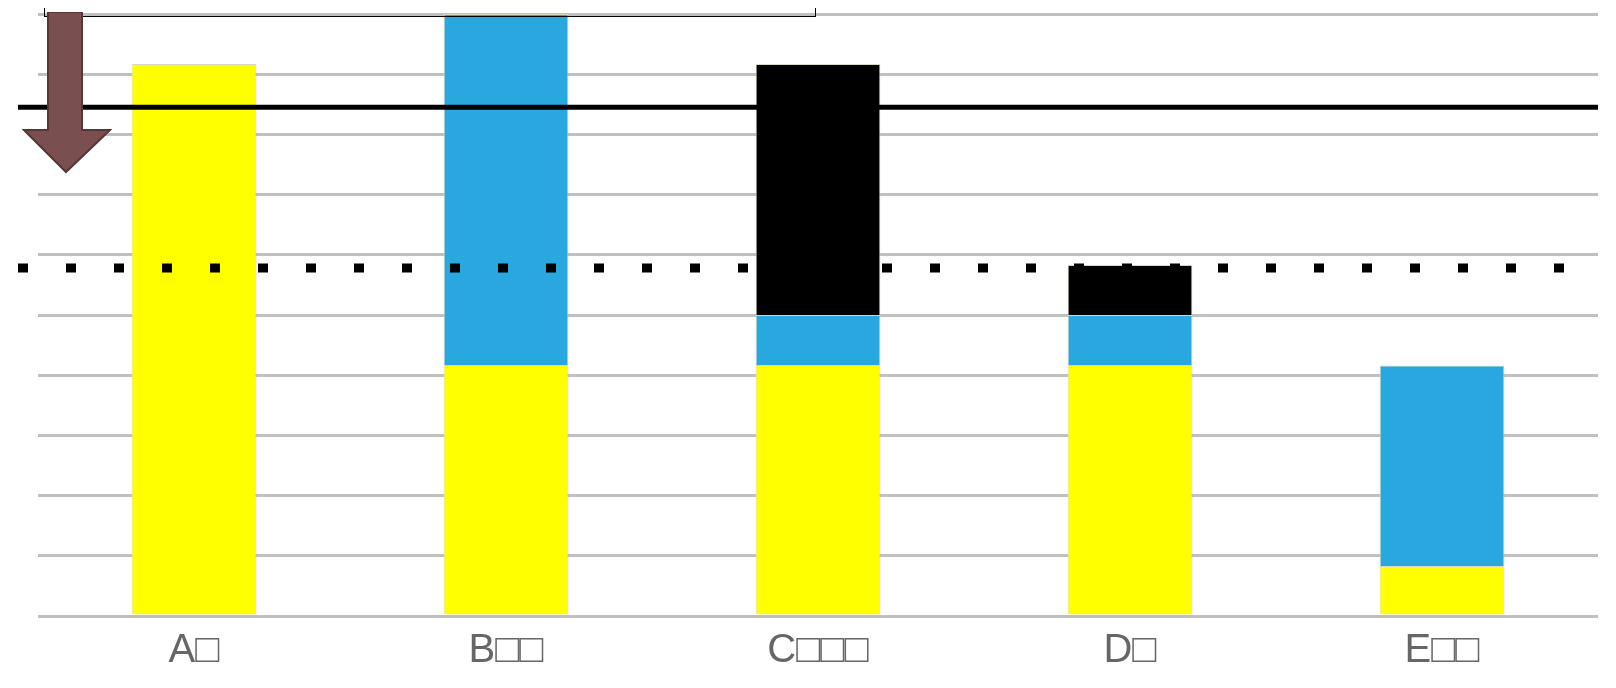 This screenshot has height=688, width=1616. What do you see at coordinates (1442, 648) in the screenshot?
I see `x-tick-label: E□□` at bounding box center [1442, 648].